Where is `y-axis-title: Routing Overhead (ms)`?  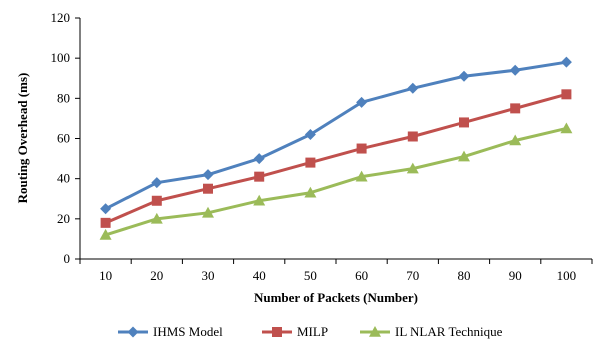 y-axis-title: Routing Overhead (ms) is located at coordinates (22, 138).